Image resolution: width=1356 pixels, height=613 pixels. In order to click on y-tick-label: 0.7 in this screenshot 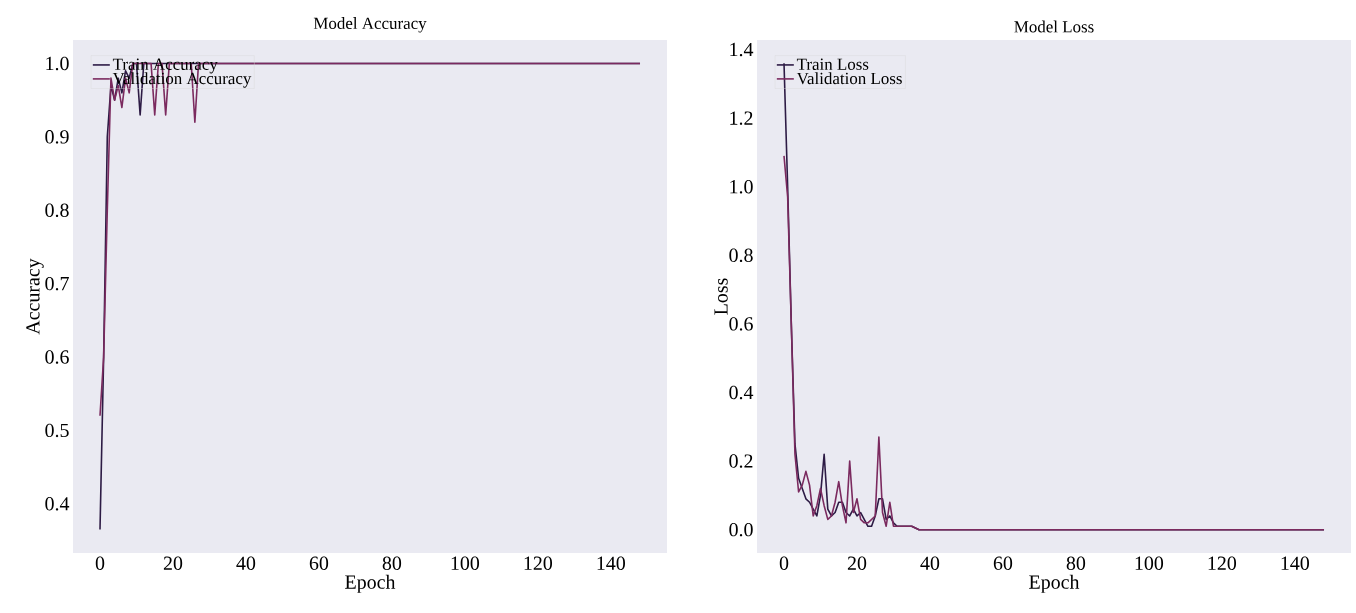, I will do `click(57, 283)`.